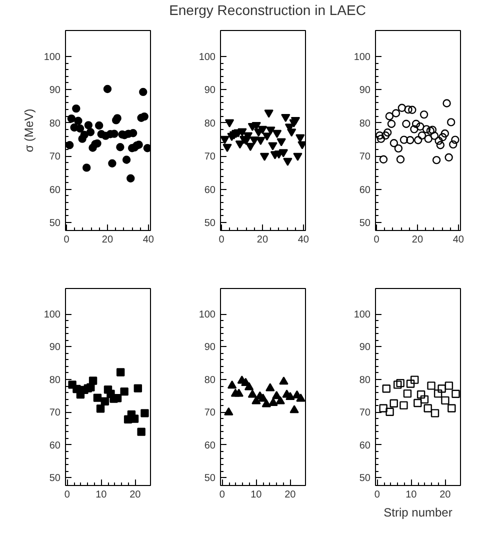 The width and height of the screenshot is (500, 553). Describe the element at coordinates (267, 10) in the screenshot. I see `chart-title: Energy Reconstruction in LAEC` at that location.